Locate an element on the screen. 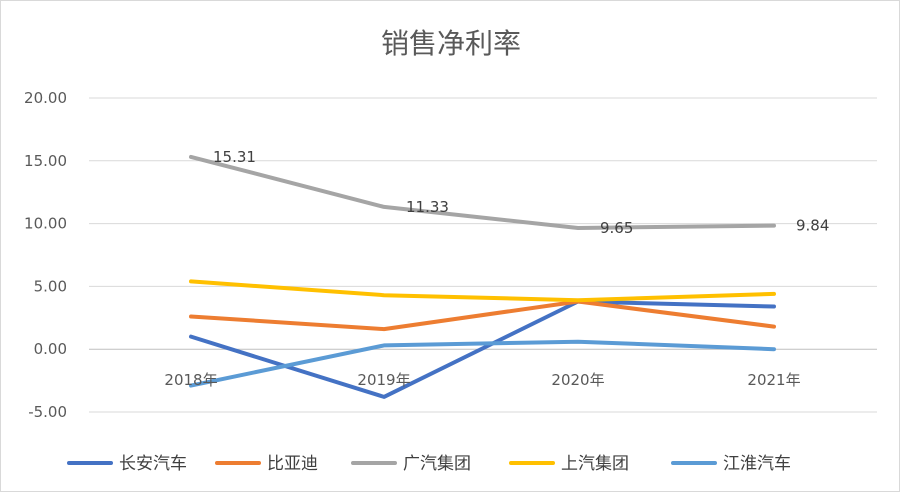  chart-title: 销售净利率 is located at coordinates (451, 43).